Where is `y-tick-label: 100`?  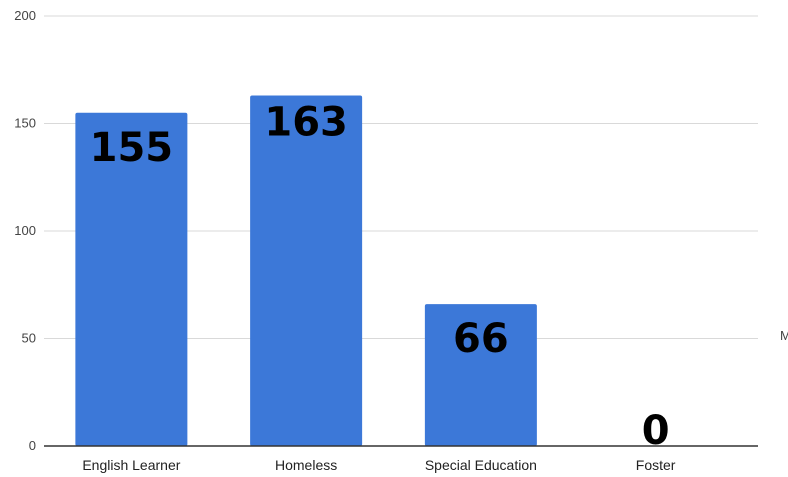
y-tick-label: 100 is located at coordinates (25, 230).